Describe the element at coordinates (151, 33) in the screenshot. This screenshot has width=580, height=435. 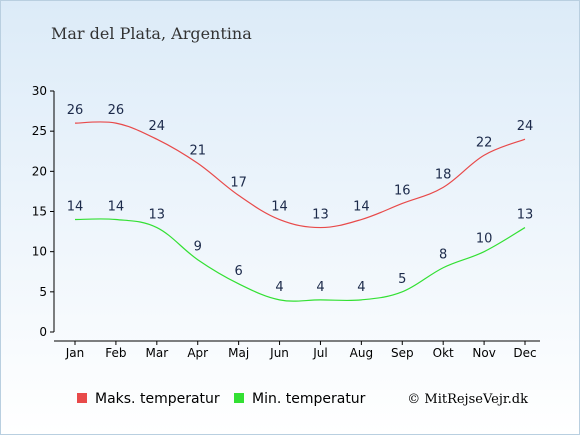
I see `chart-title: Mar del Plata, Argentina` at that location.